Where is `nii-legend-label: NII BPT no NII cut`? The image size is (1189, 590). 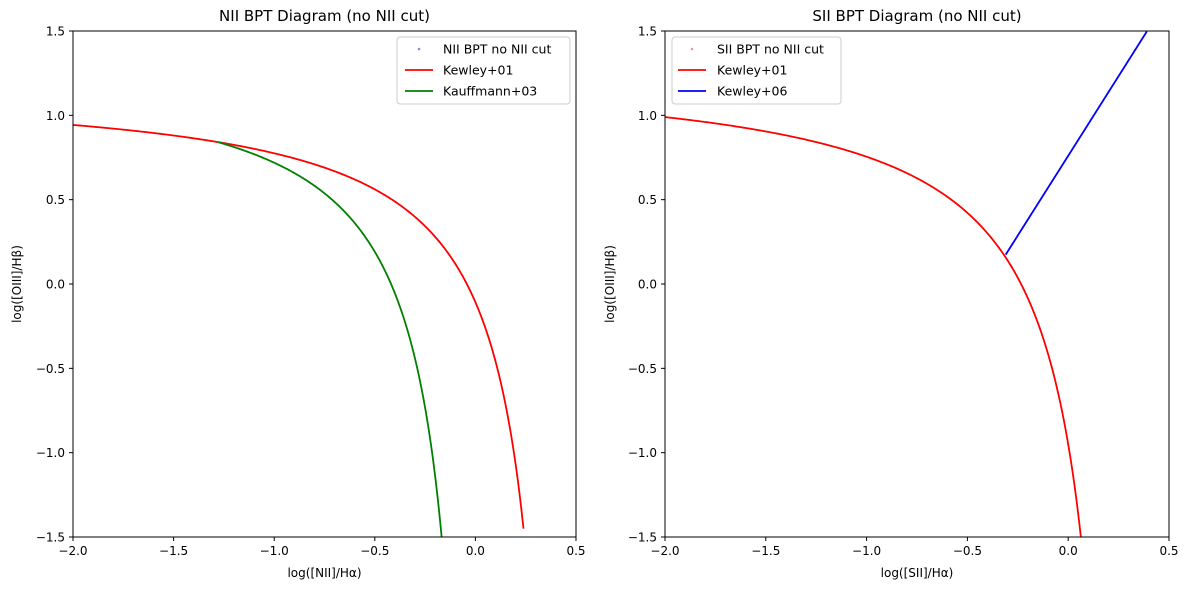
nii-legend-label: NII BPT no NII cut is located at coordinates (497, 49).